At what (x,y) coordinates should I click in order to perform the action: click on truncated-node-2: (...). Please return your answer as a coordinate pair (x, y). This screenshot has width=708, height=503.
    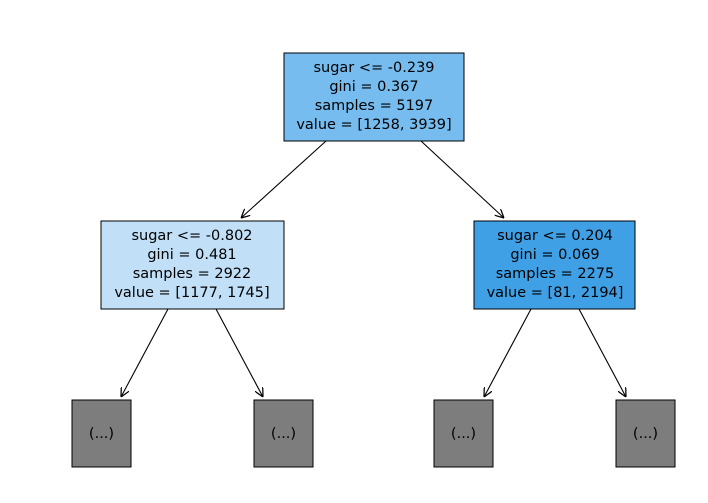
    Looking at the image, I should click on (283, 433).